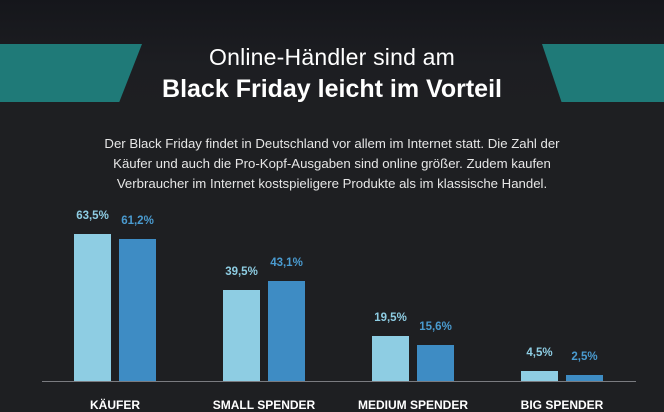 Image resolution: width=664 pixels, height=412 pixels. Describe the element at coordinates (286, 263) in the screenshot. I see `data-label-2-2: 43,1%` at that location.